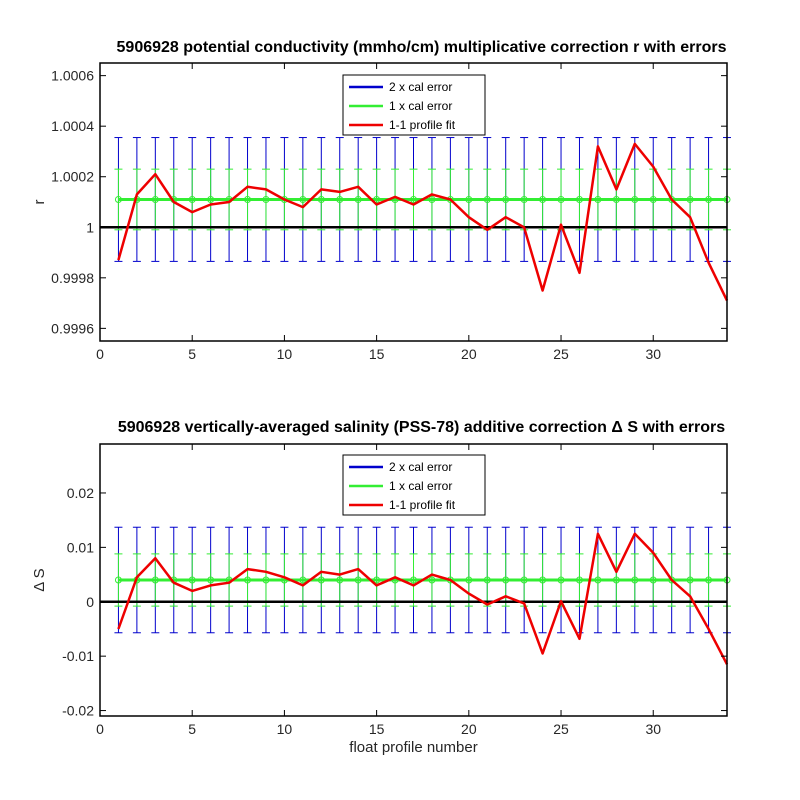 This screenshot has height=800, width=800. What do you see at coordinates (90, 227) in the screenshot?
I see `y-tick-label: 1` at bounding box center [90, 227].